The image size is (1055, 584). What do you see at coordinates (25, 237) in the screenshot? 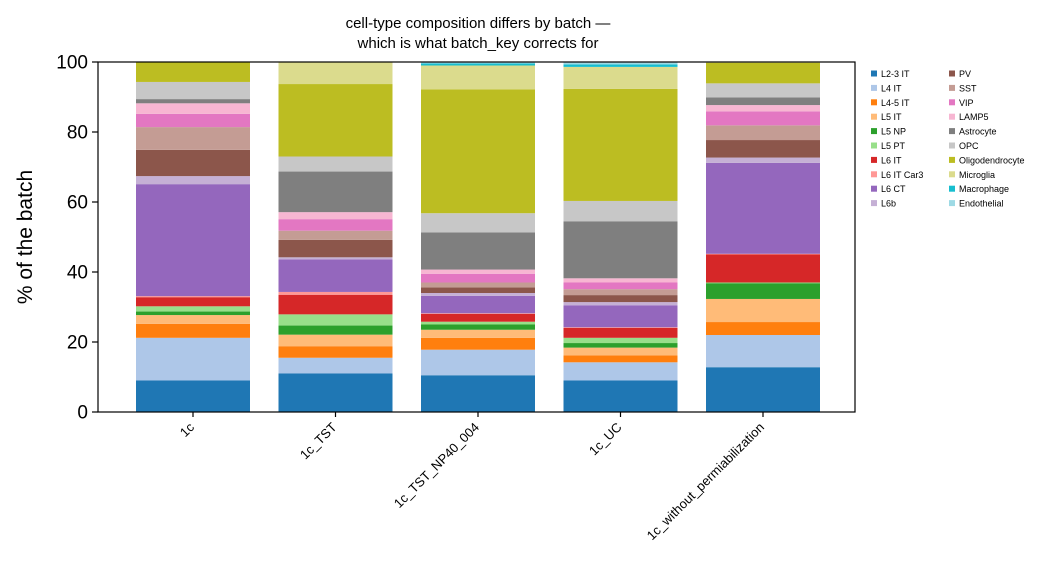
I see `y-axis-label: % of the batch` at bounding box center [25, 237].